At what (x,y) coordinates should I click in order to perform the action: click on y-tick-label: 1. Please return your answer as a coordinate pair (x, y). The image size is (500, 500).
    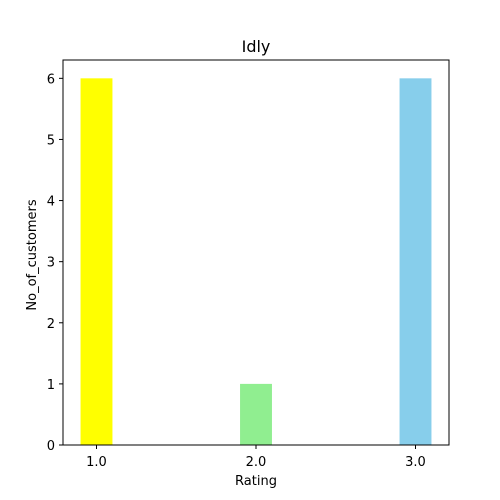
    Looking at the image, I should click on (51, 385).